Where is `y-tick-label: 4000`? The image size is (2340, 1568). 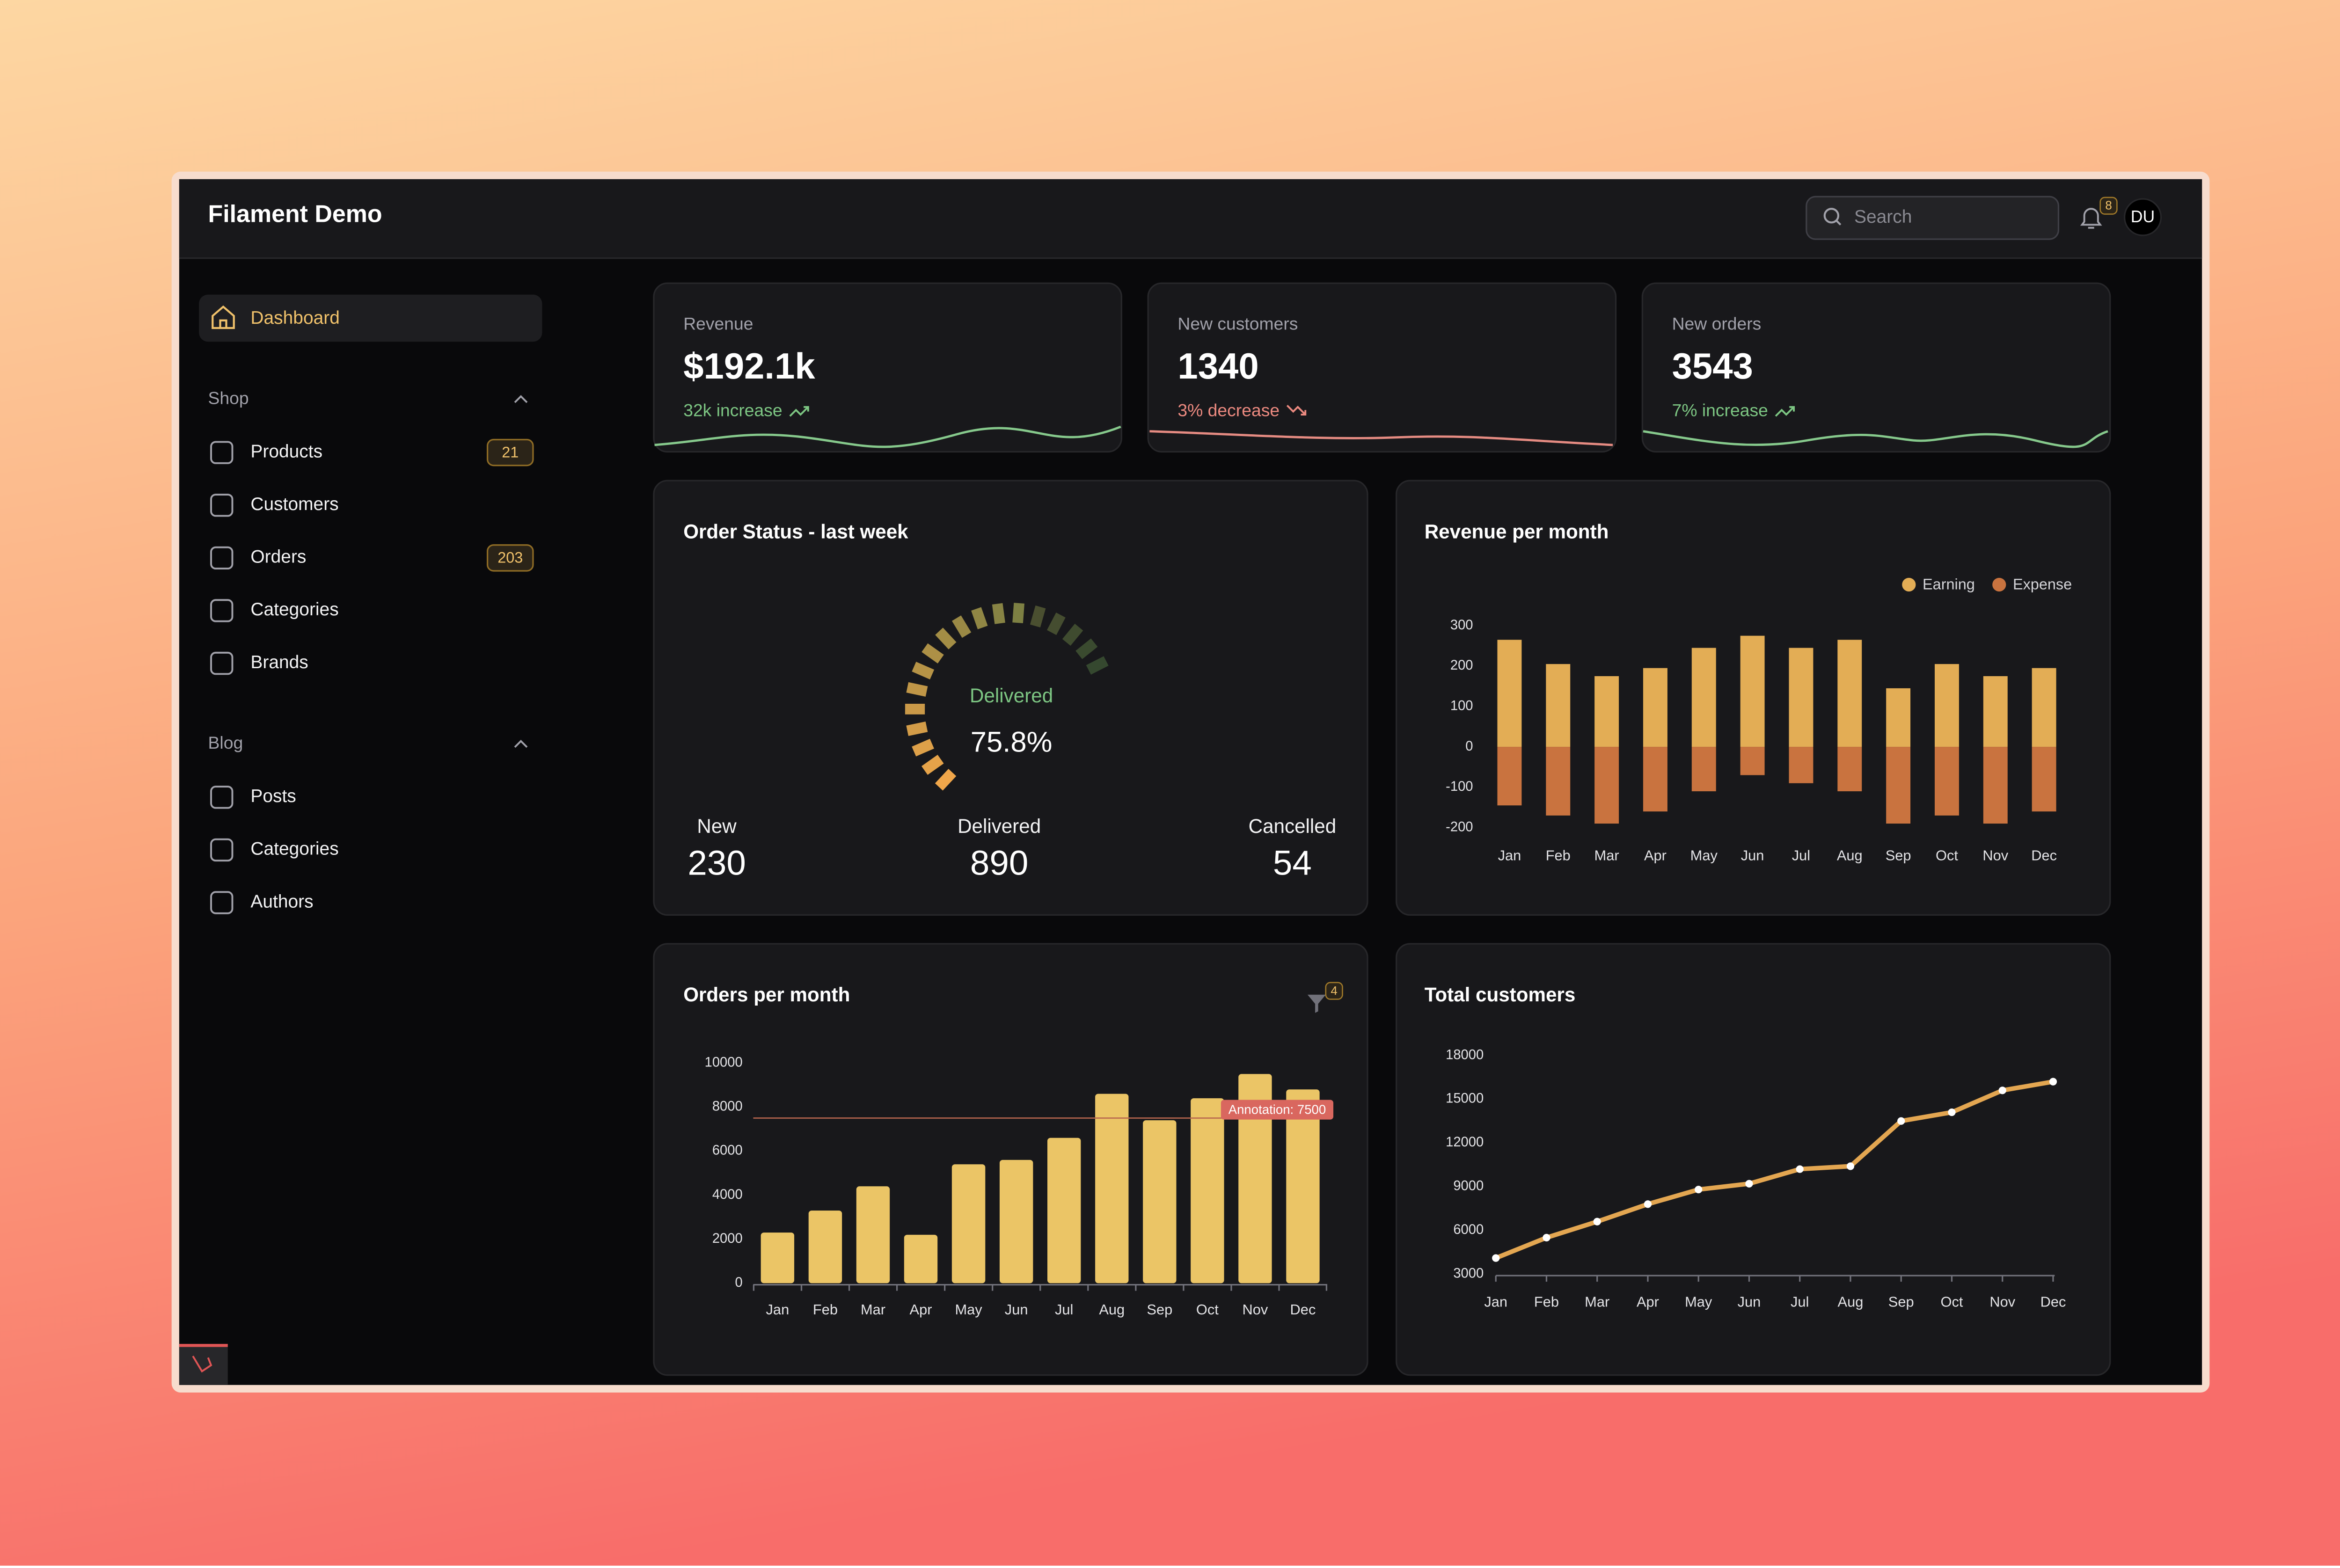
y-tick-label: 4000 is located at coordinates (727, 1194).